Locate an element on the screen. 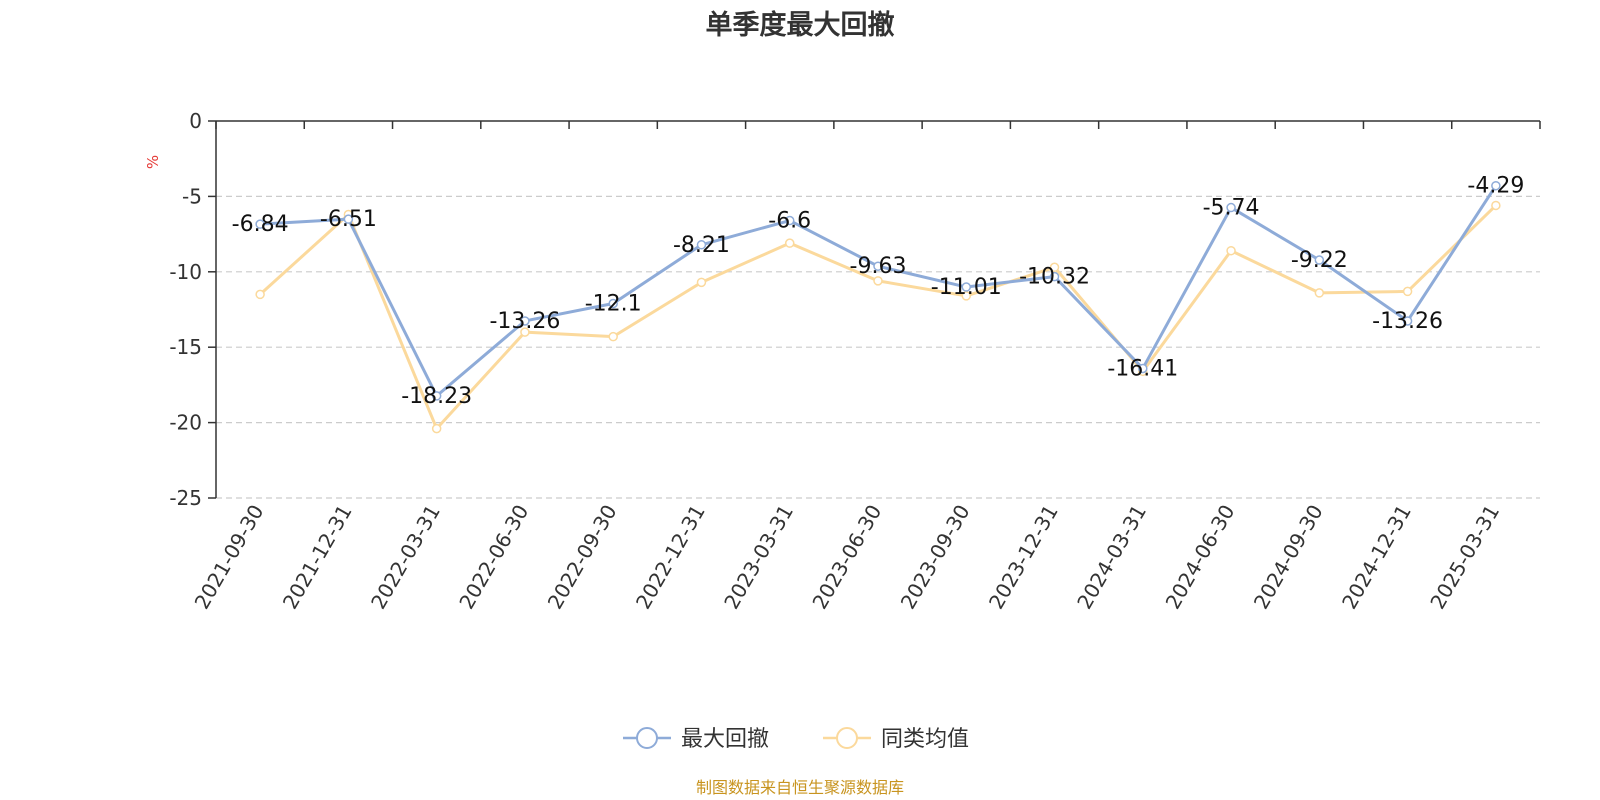 Image resolution: width=1600 pixels, height=800 pixels. x-tick-label: 2023-06-30 is located at coordinates (846, 557).